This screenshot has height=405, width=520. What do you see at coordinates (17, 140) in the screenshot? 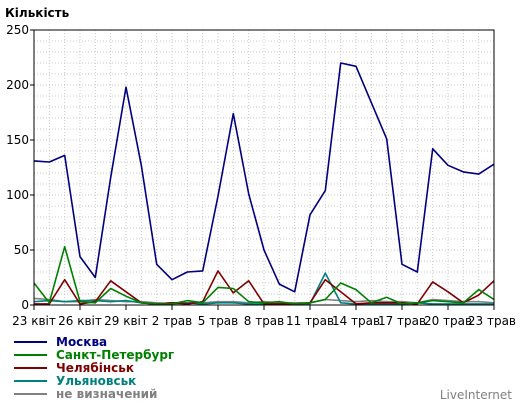
I see `y-tick-label: 150` at bounding box center [17, 140].